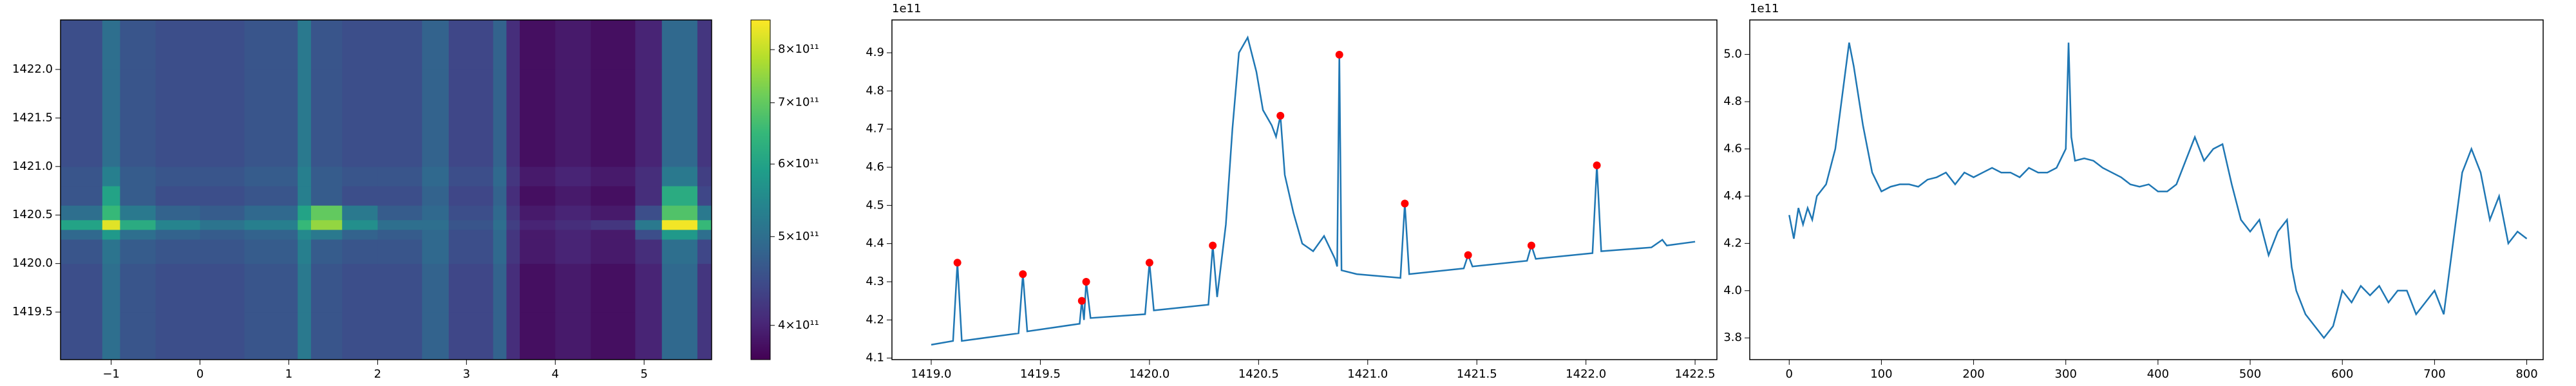  I want to click on y-tick-label: 4.3, so click(875, 281).